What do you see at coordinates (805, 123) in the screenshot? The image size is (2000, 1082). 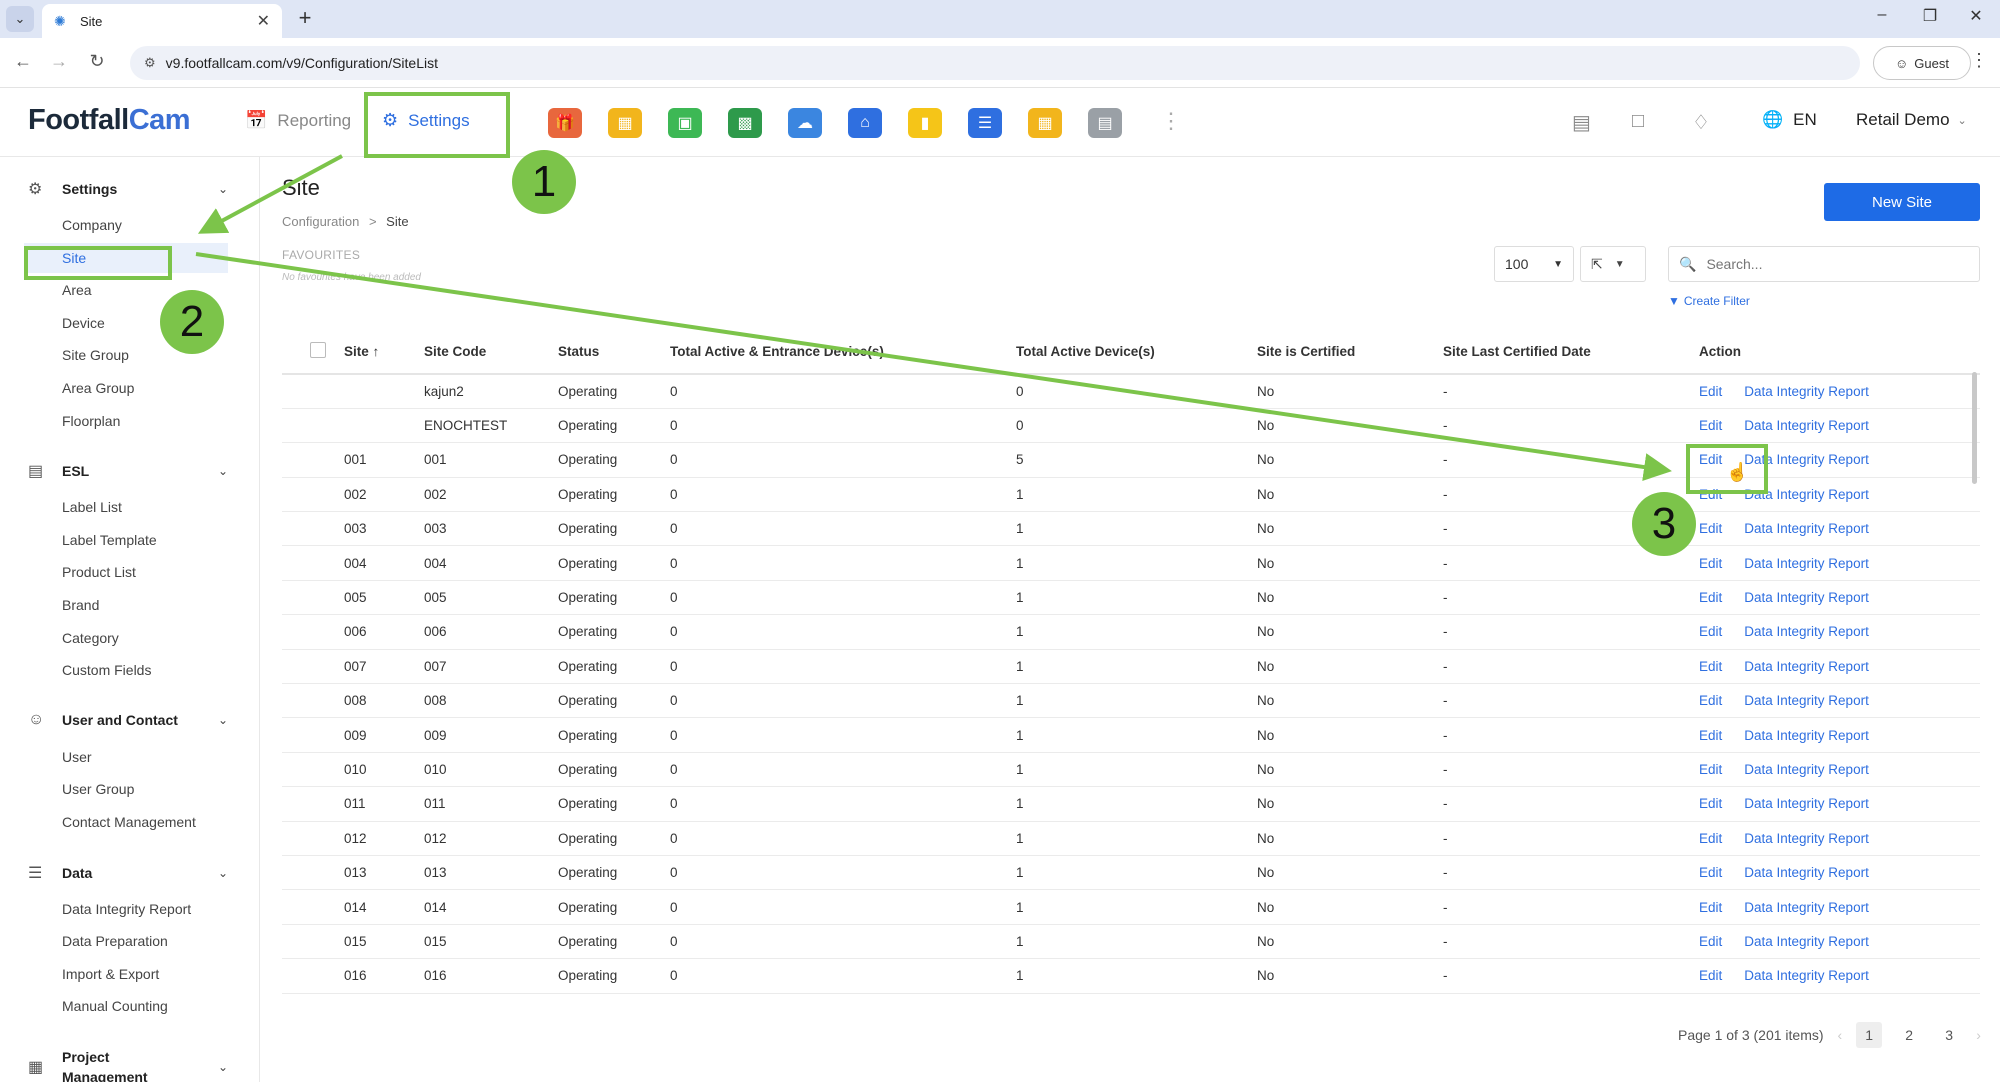 I see `weather-icon: ☁` at bounding box center [805, 123].